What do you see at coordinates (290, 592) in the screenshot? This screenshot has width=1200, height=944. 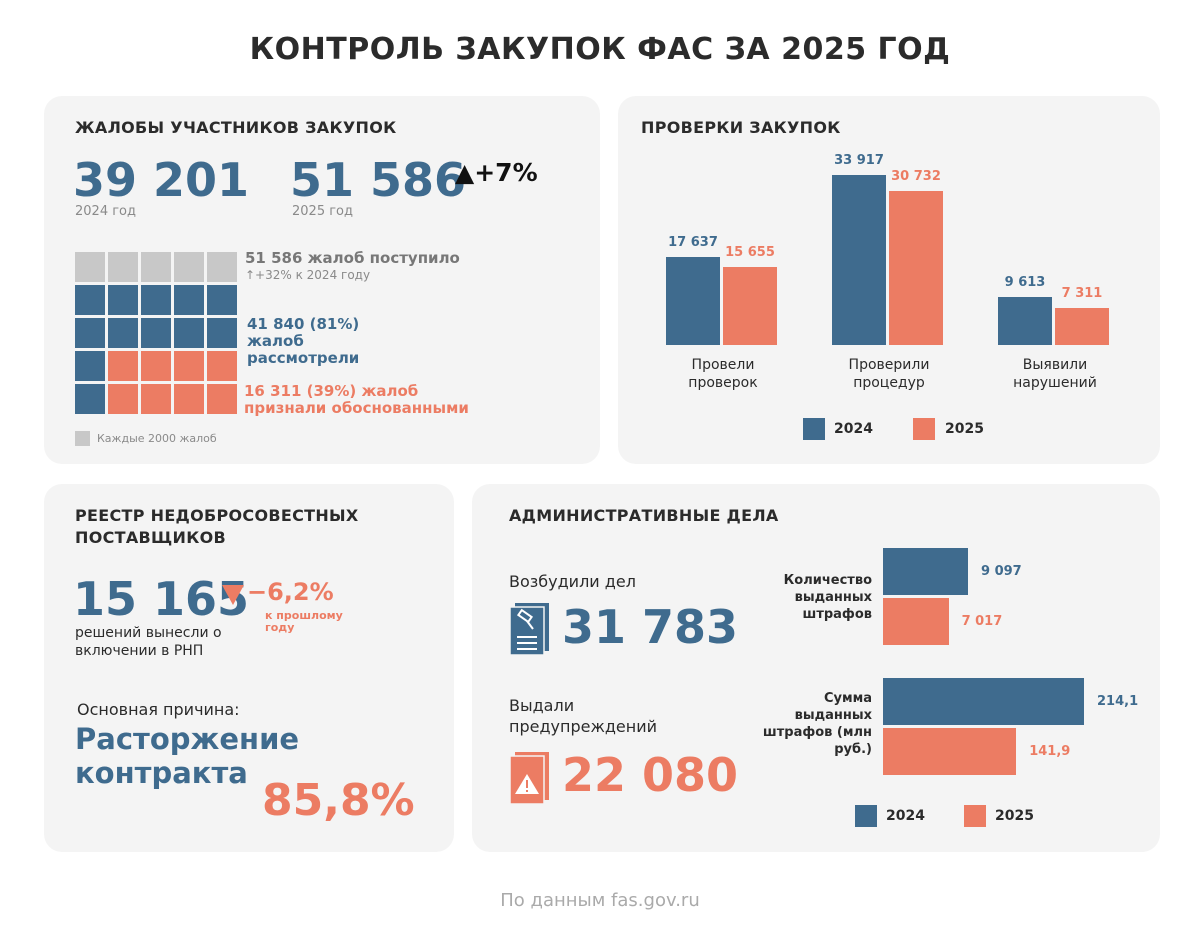 I see `registry-change: −6,2%` at bounding box center [290, 592].